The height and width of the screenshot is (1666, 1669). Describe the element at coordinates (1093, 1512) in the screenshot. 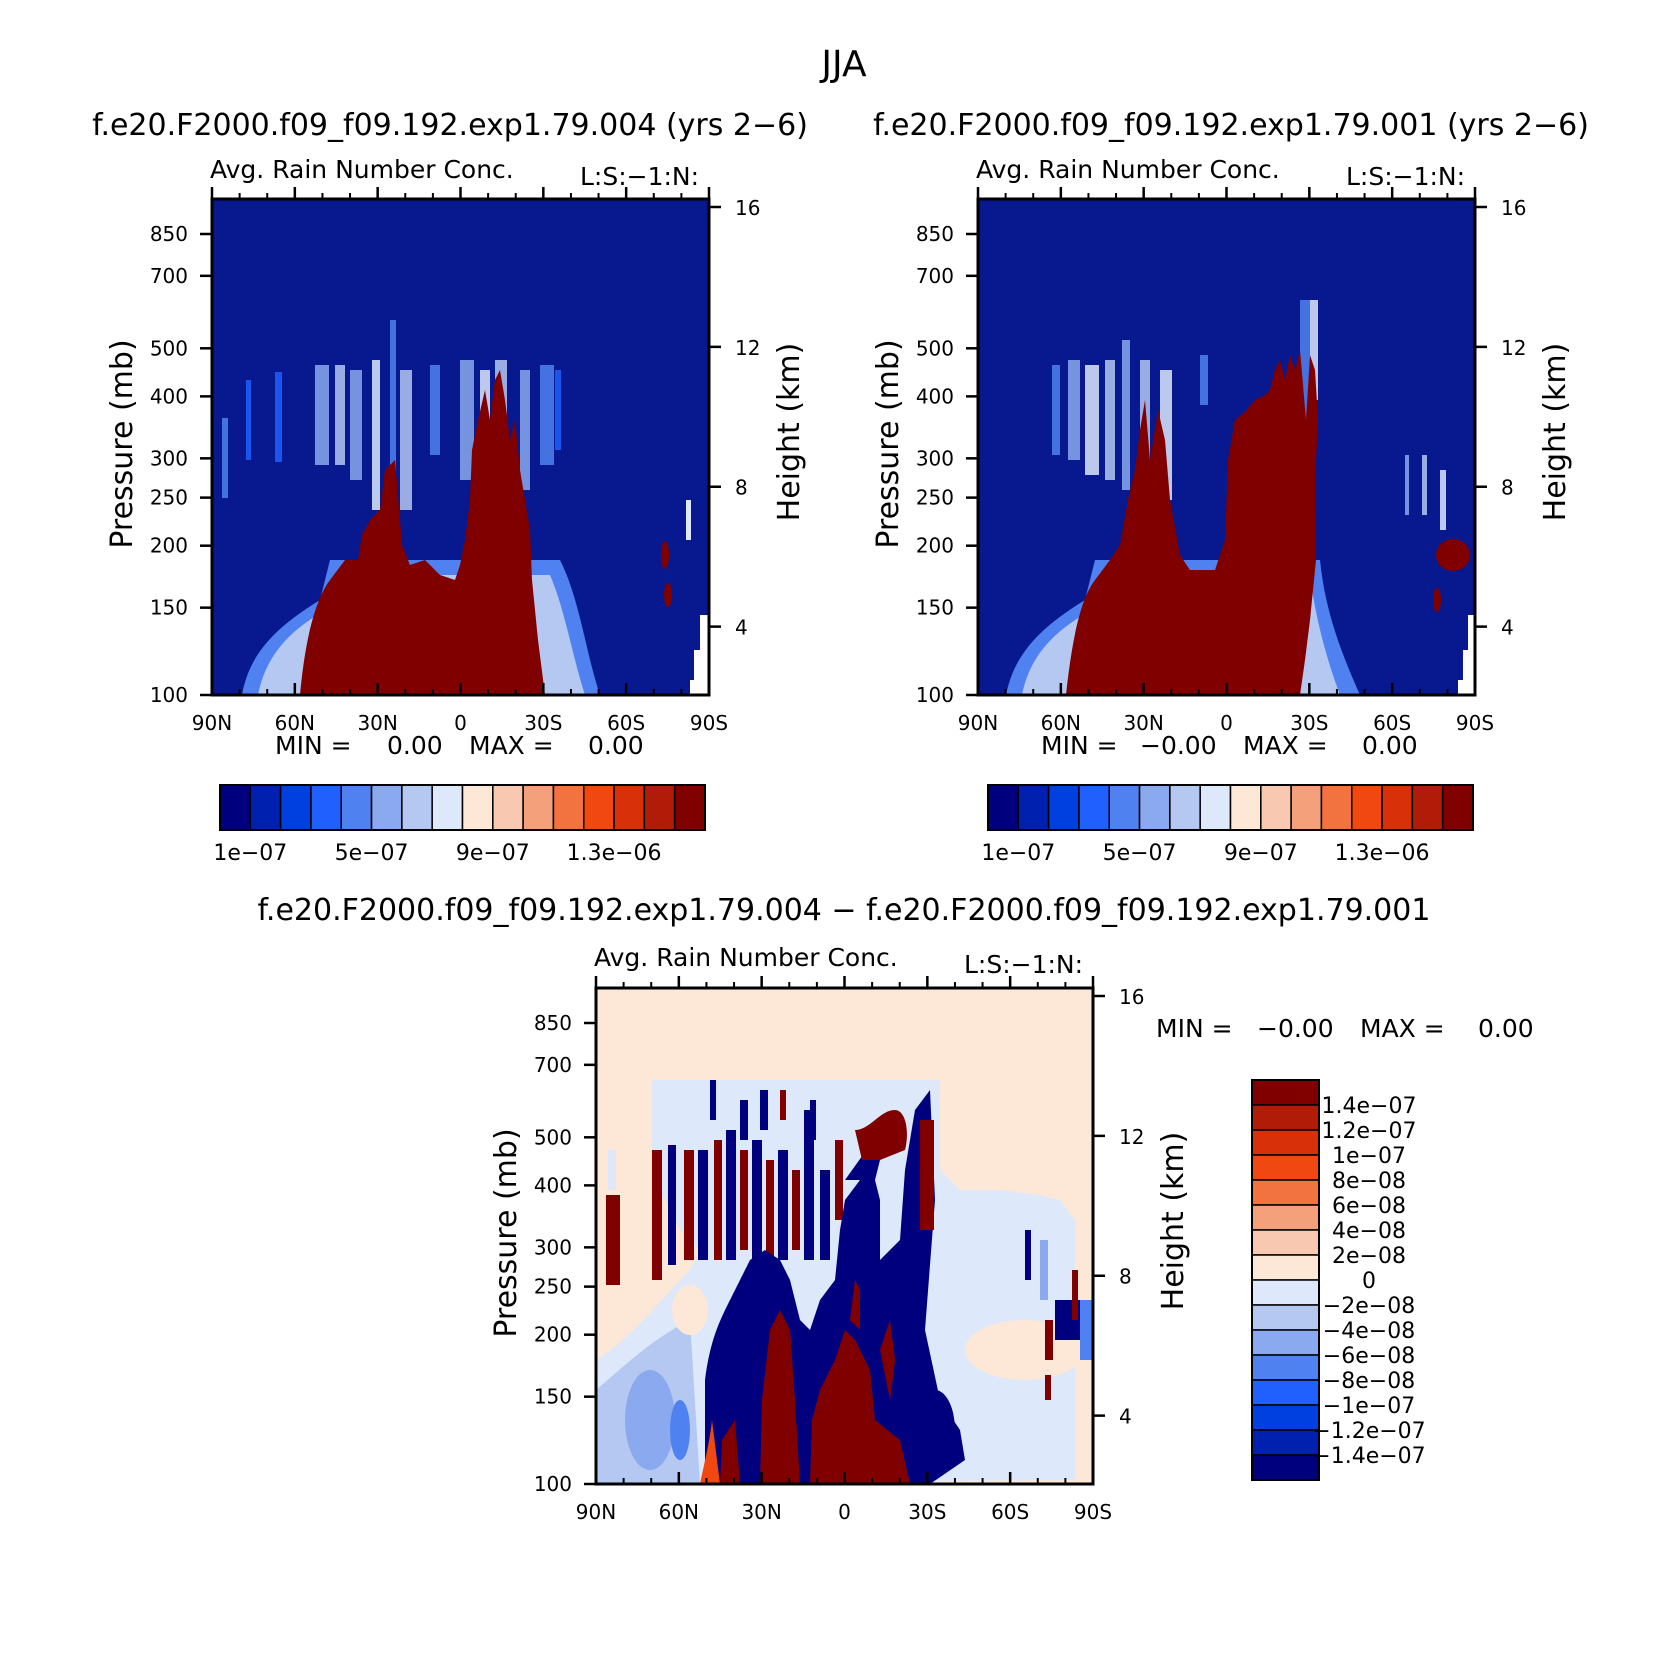

I see `x-tick-label: 90S` at that location.